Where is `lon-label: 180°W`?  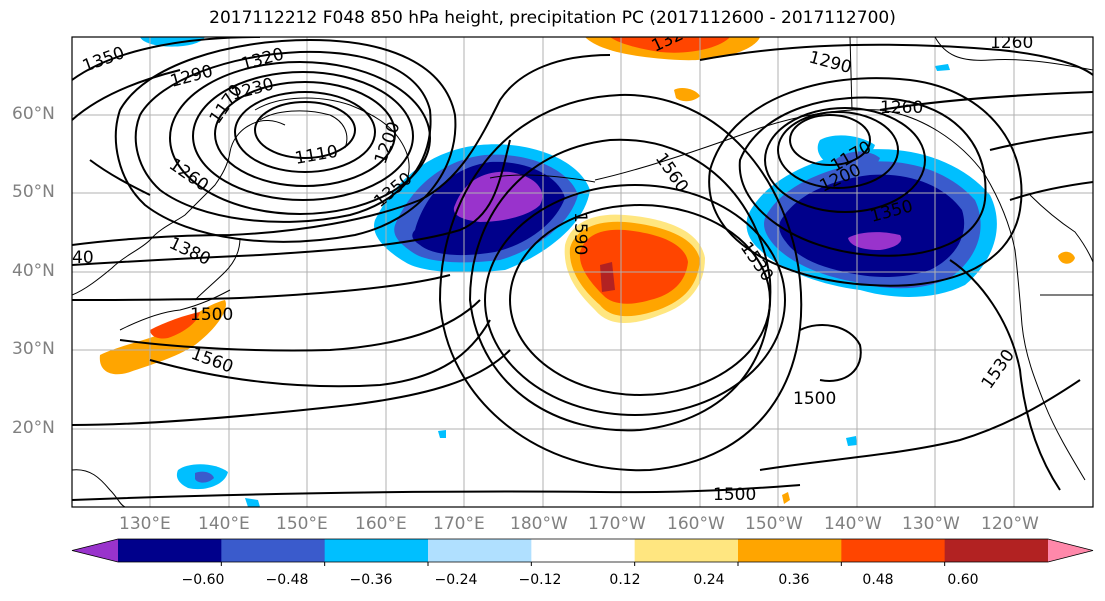 lon-label: 180°W is located at coordinates (539, 524).